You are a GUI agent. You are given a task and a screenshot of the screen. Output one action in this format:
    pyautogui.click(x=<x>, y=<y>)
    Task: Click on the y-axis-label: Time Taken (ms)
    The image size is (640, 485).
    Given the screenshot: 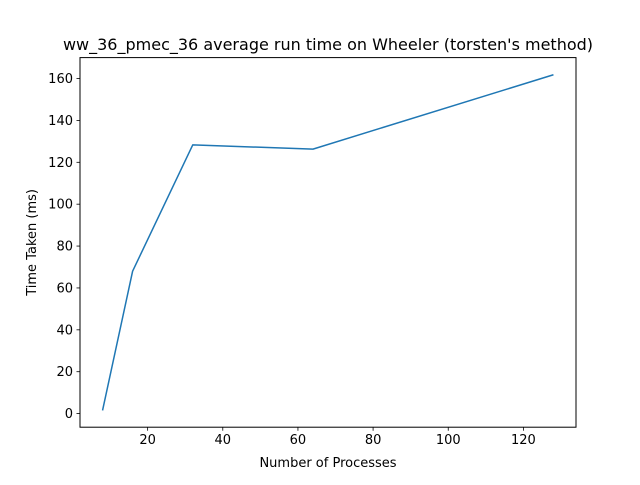 What is the action you would take?
    pyautogui.click(x=32, y=243)
    